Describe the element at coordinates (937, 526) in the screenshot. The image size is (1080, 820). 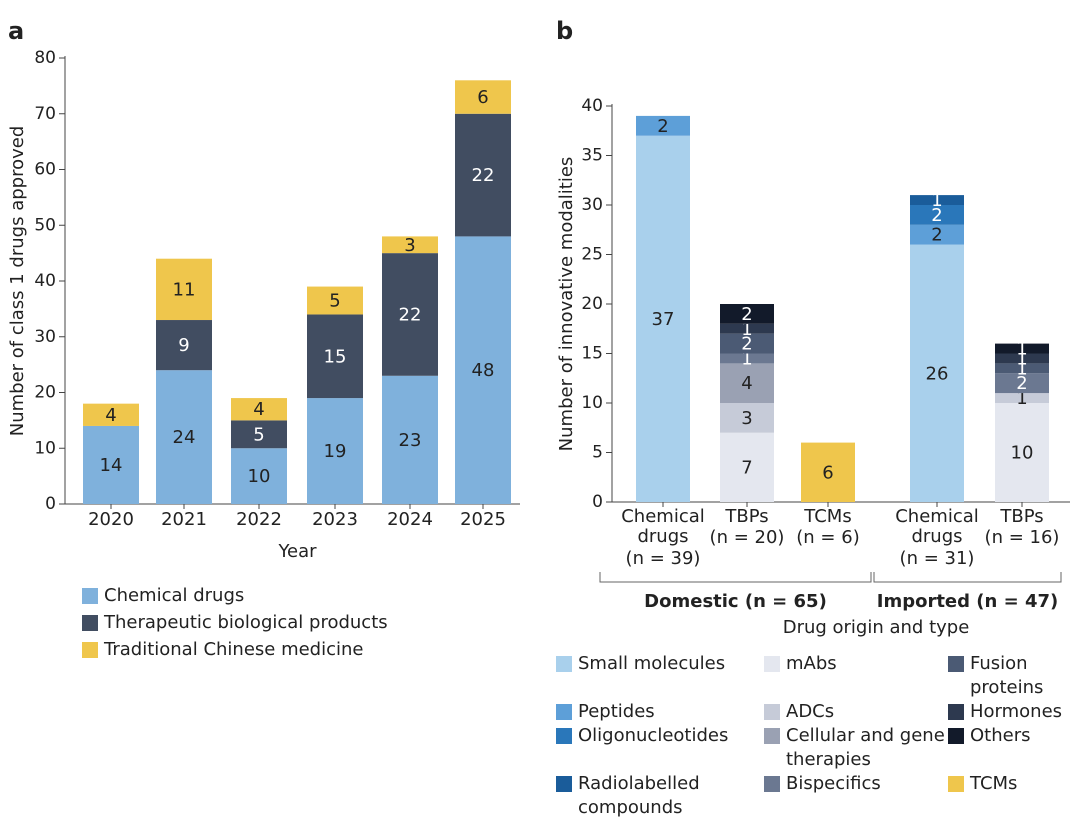
I see `x-tick-label: Chemical drugs` at that location.